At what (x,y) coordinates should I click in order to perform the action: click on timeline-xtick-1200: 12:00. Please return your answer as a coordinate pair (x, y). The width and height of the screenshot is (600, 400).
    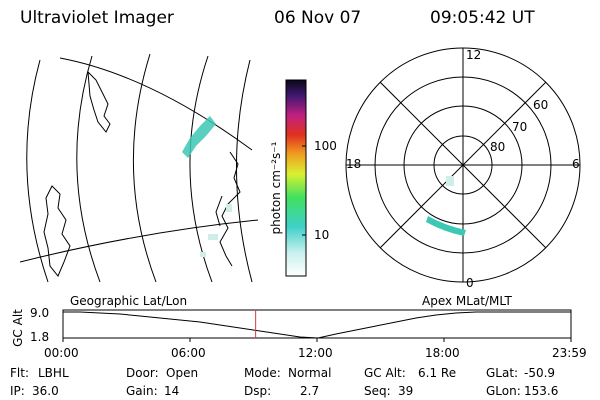
    Looking at the image, I should click on (315, 353).